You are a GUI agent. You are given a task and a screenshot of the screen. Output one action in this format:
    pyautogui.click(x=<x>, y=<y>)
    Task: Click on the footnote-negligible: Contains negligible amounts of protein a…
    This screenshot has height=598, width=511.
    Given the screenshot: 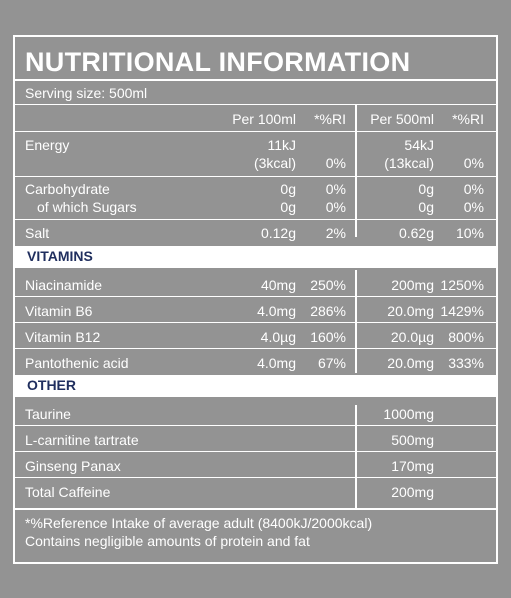 What is the action you would take?
    pyautogui.click(x=167, y=541)
    